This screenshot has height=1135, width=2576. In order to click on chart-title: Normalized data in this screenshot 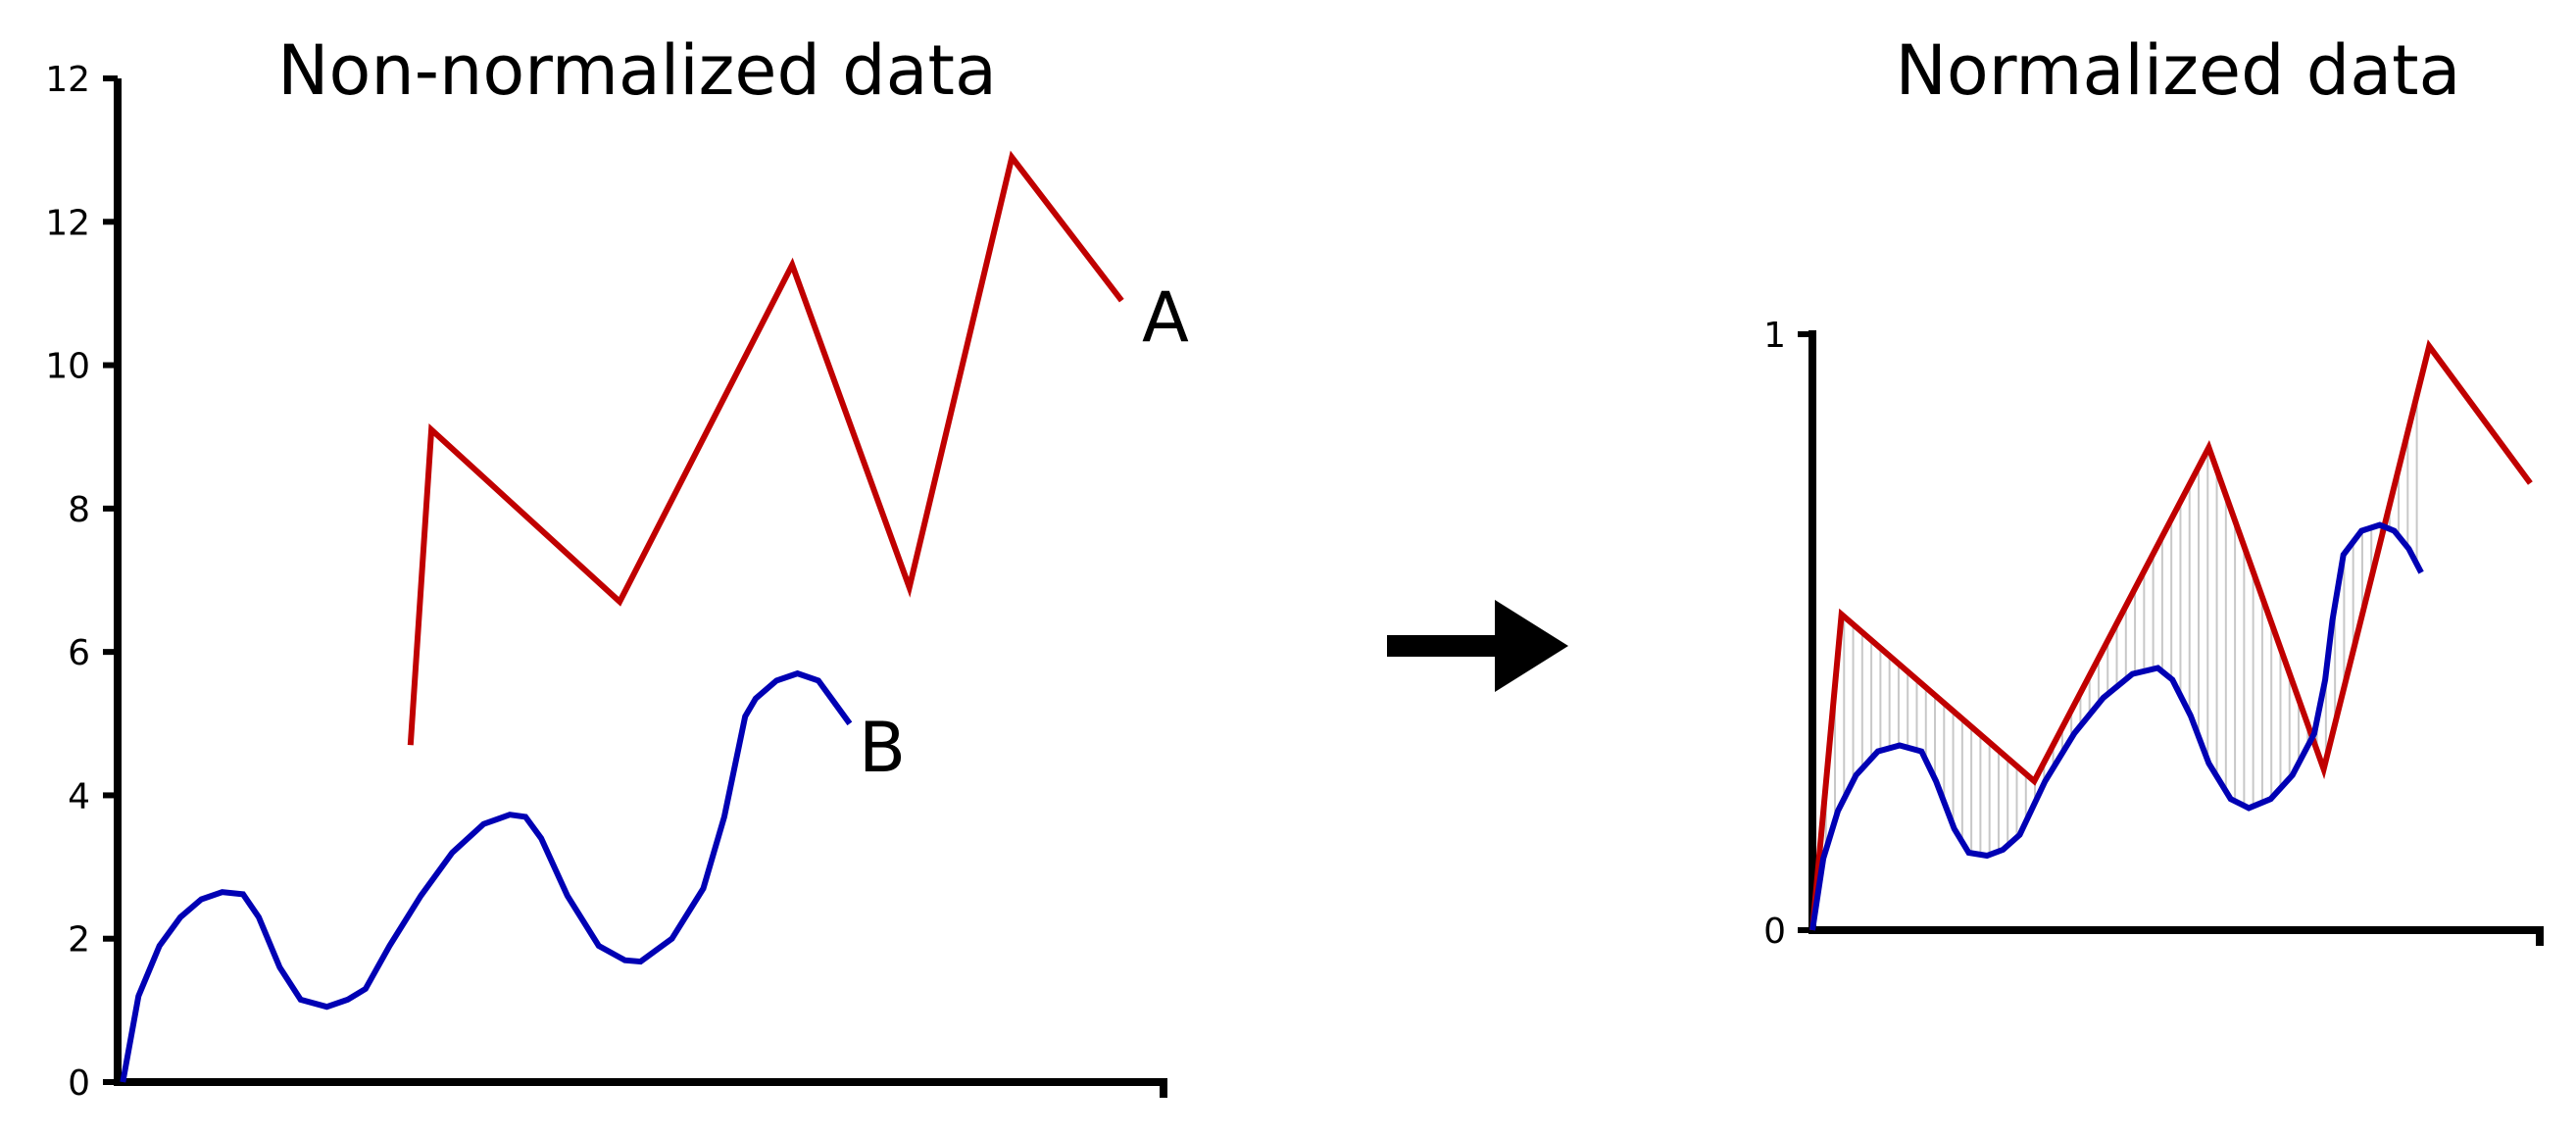, I will do `click(2178, 70)`.